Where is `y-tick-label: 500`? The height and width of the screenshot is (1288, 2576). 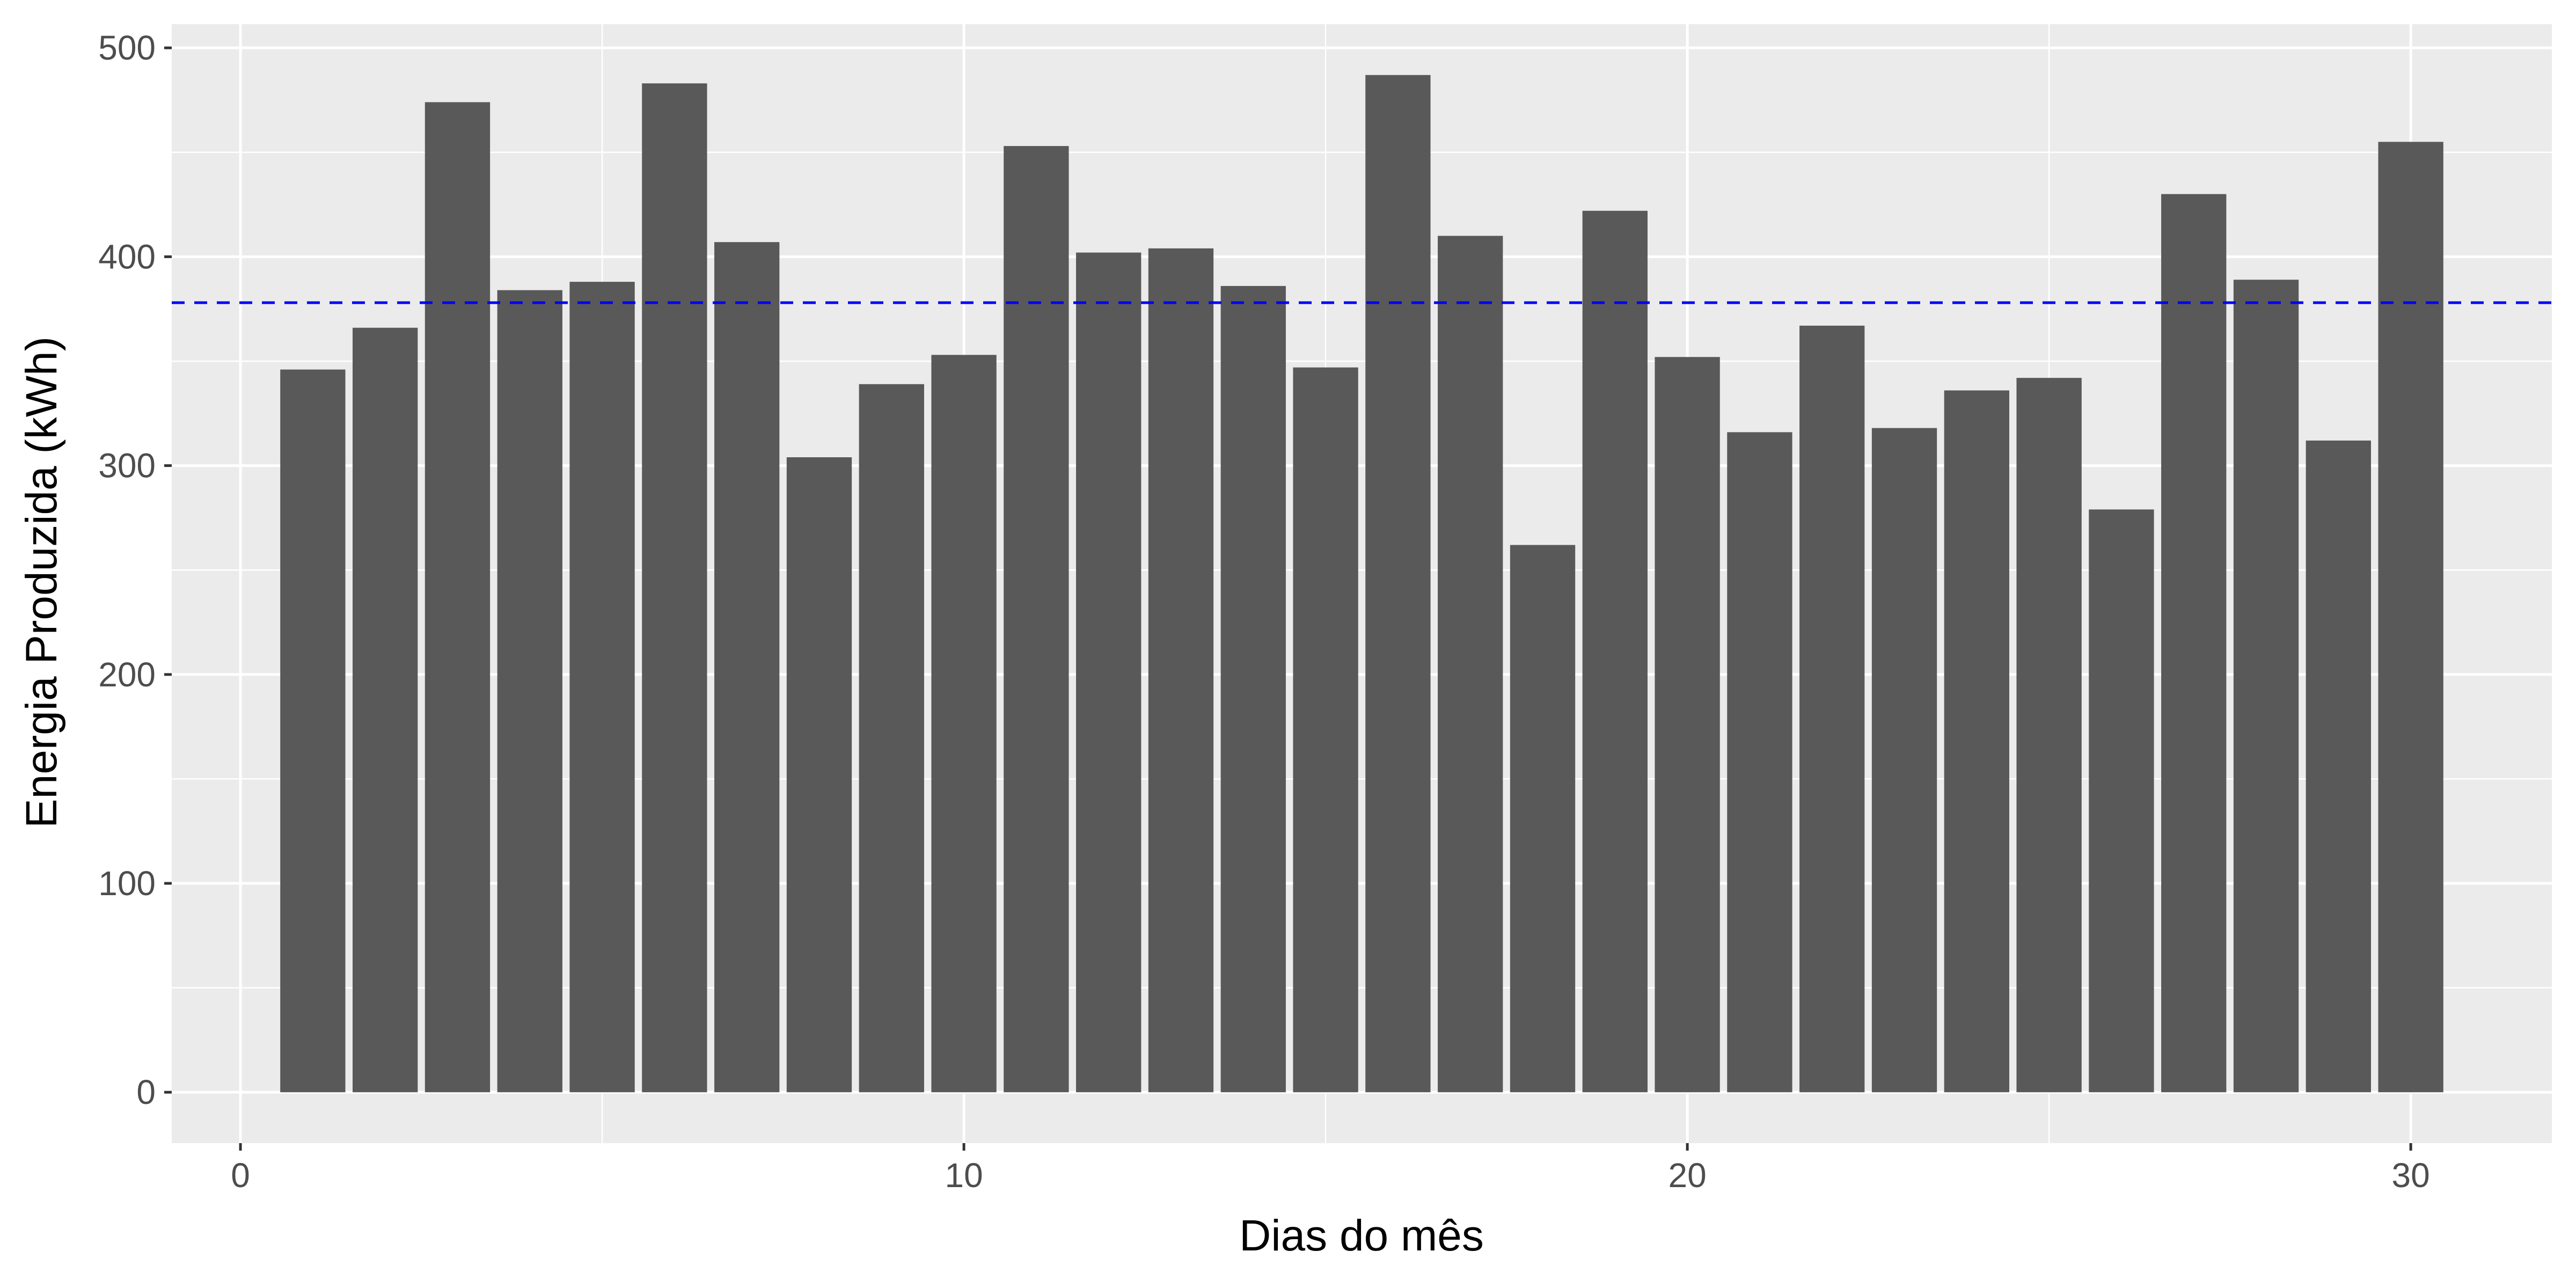 y-tick-label: 500 is located at coordinates (127, 47).